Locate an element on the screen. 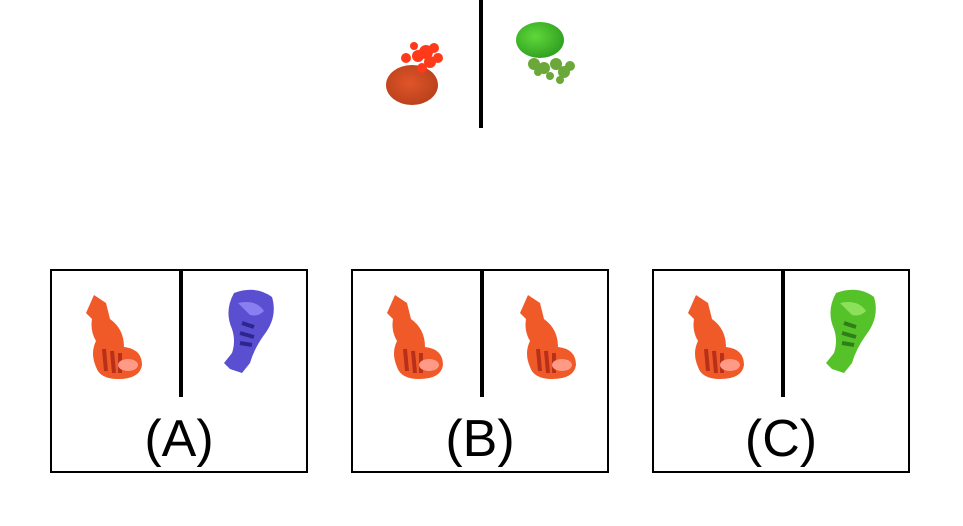 The height and width of the screenshot is (526, 963). option-c-label: (C) is located at coordinates (781, 439).